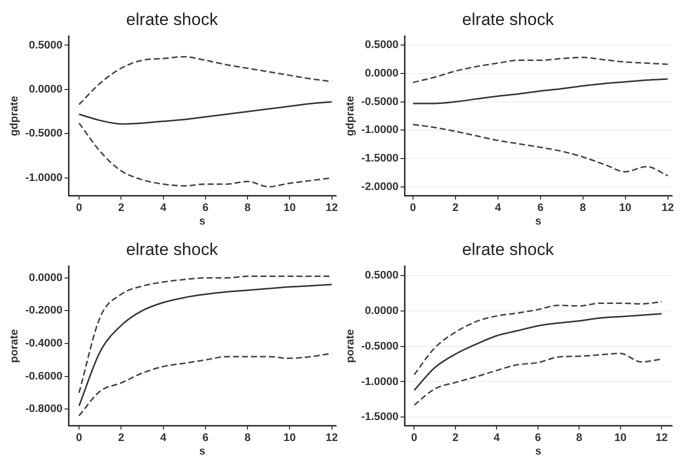  Describe the element at coordinates (44, 344) in the screenshot. I see `y-tick-label: -0.4000` at that location.